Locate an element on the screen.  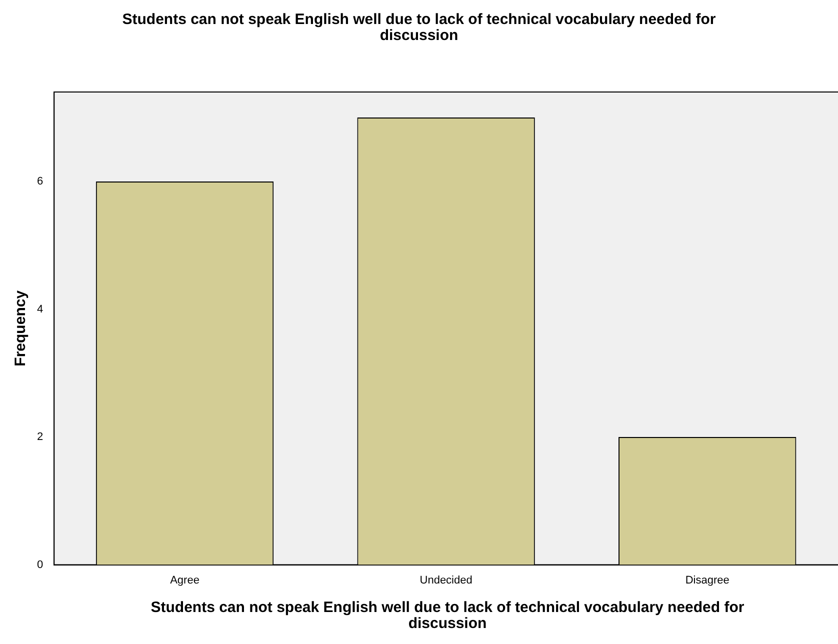
x-tick-label: Undecided is located at coordinates (446, 580).